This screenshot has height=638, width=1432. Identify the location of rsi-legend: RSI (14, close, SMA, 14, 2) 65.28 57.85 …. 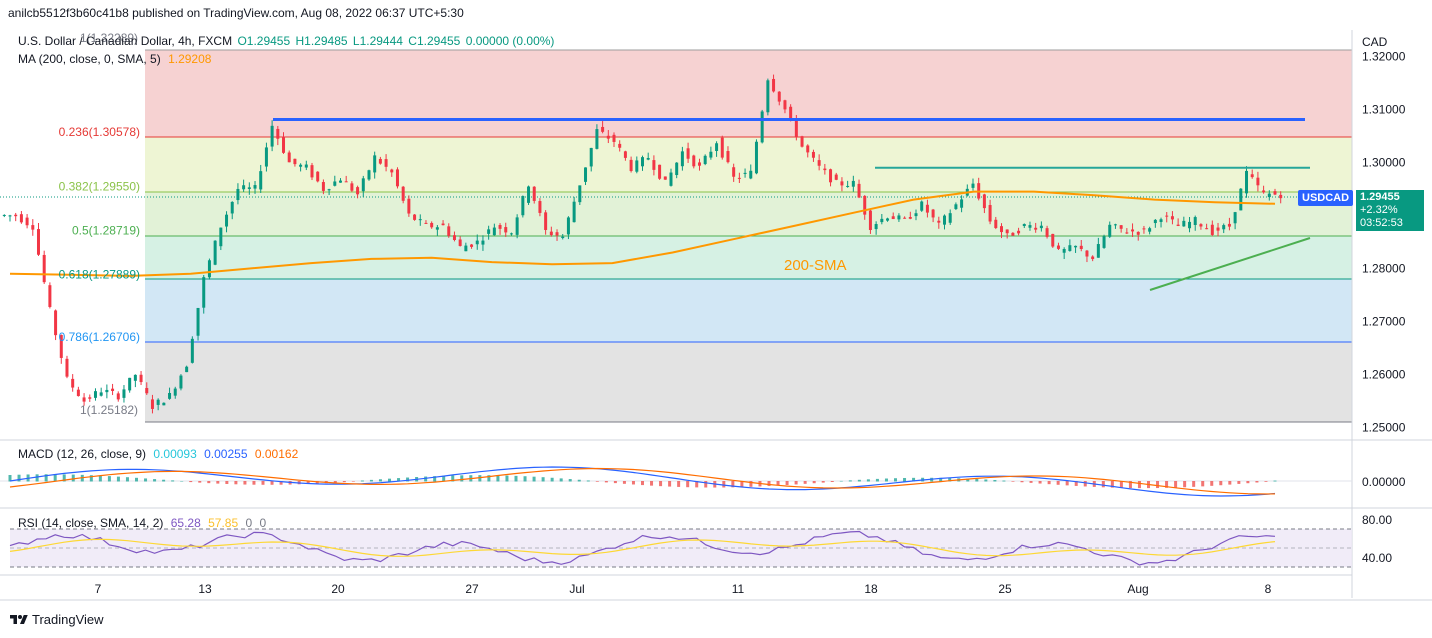
(142, 523).